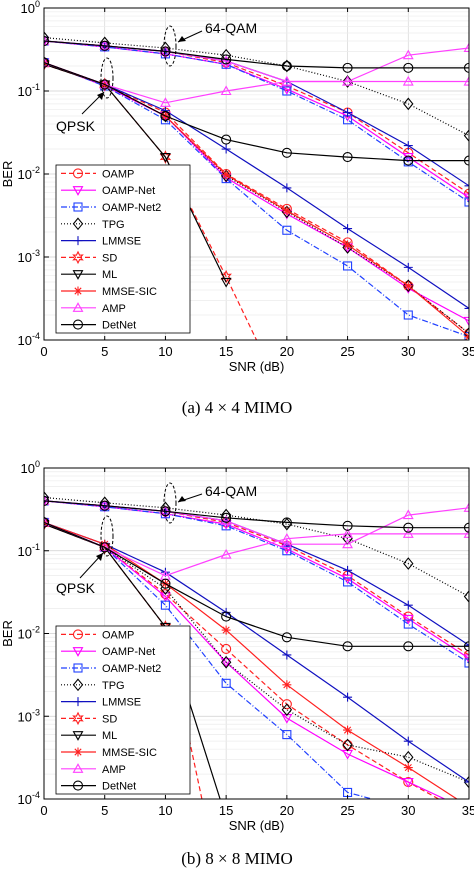  What do you see at coordinates (287, 351) in the screenshot?
I see `x-tick-label: 20` at bounding box center [287, 351].